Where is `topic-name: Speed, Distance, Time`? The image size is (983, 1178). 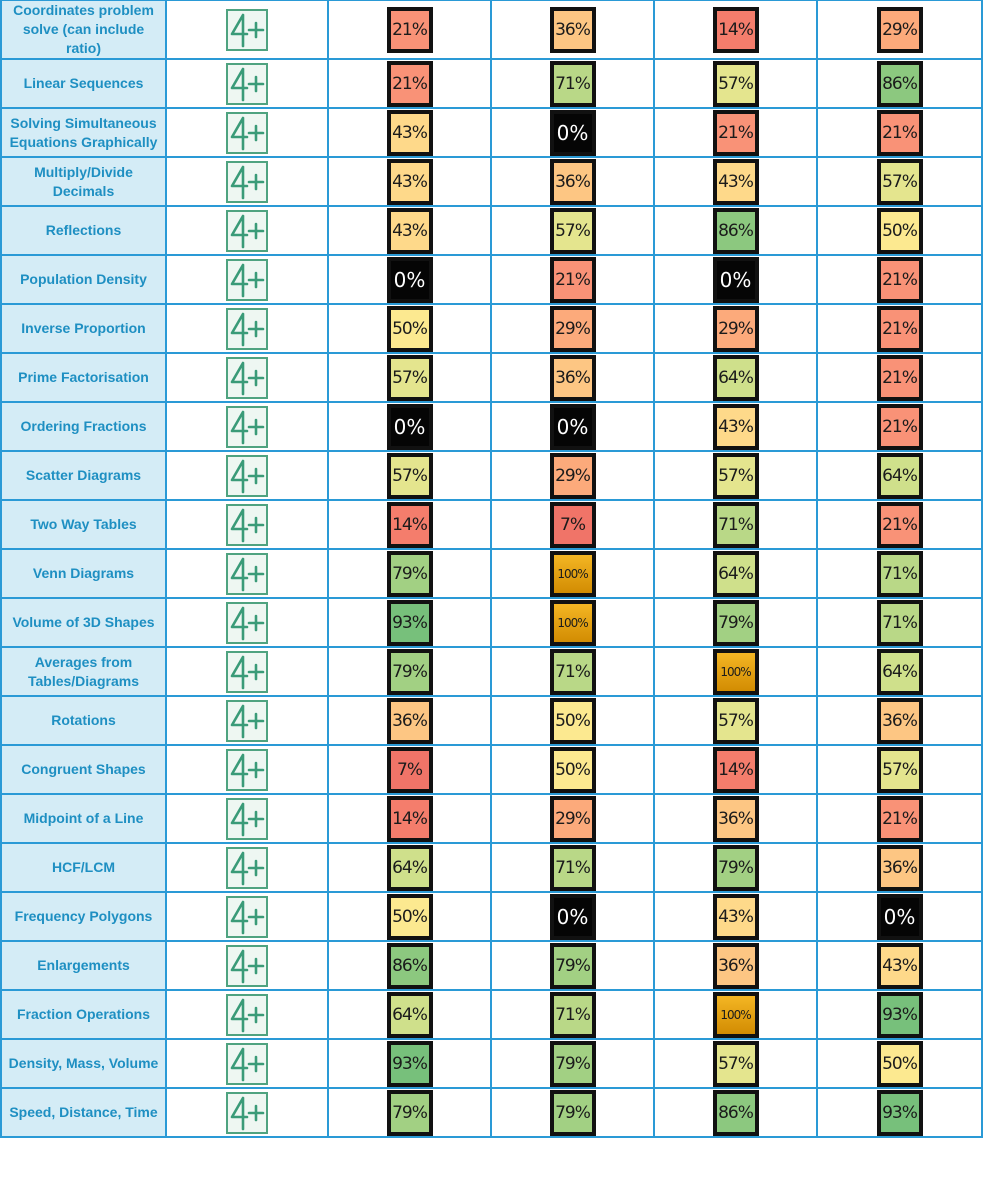
topic-name: Speed, Distance, Time is located at coordinates (83, 1112).